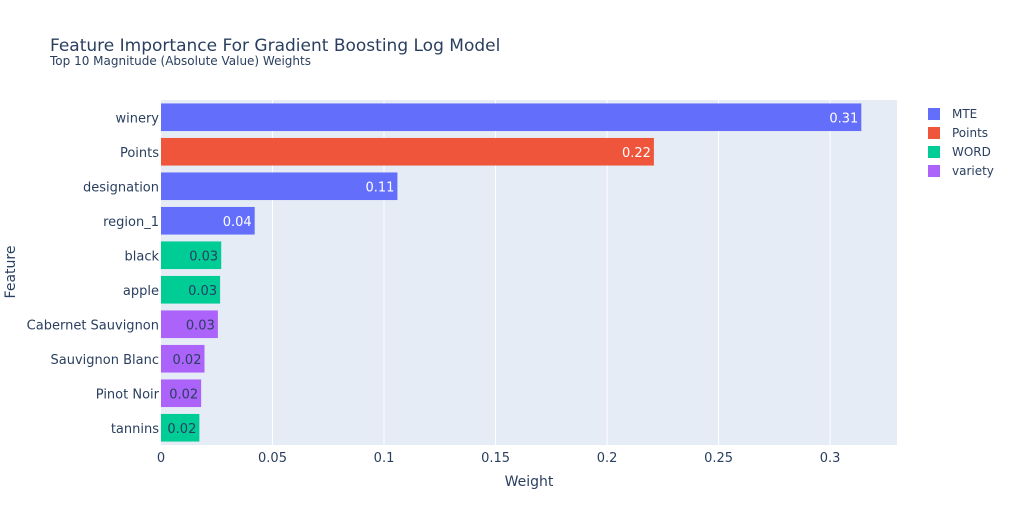 This screenshot has width=1012, height=525. I want to click on bar-value-label: 0.22, so click(636, 153).